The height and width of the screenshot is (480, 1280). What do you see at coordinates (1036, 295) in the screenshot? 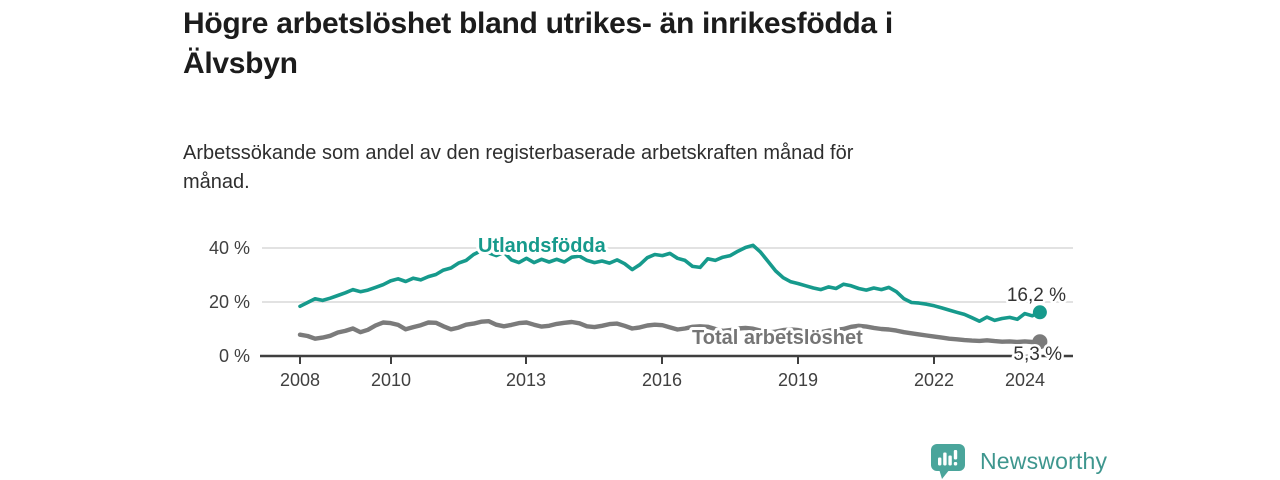
I see `end-value-label-utlandsfodda: 16,2 %` at bounding box center [1036, 295].